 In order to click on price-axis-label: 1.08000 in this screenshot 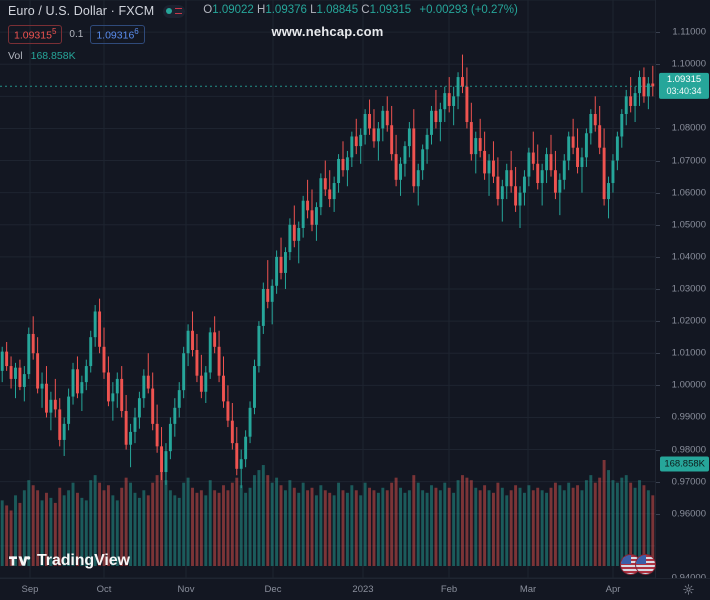, I will do `click(688, 128)`.